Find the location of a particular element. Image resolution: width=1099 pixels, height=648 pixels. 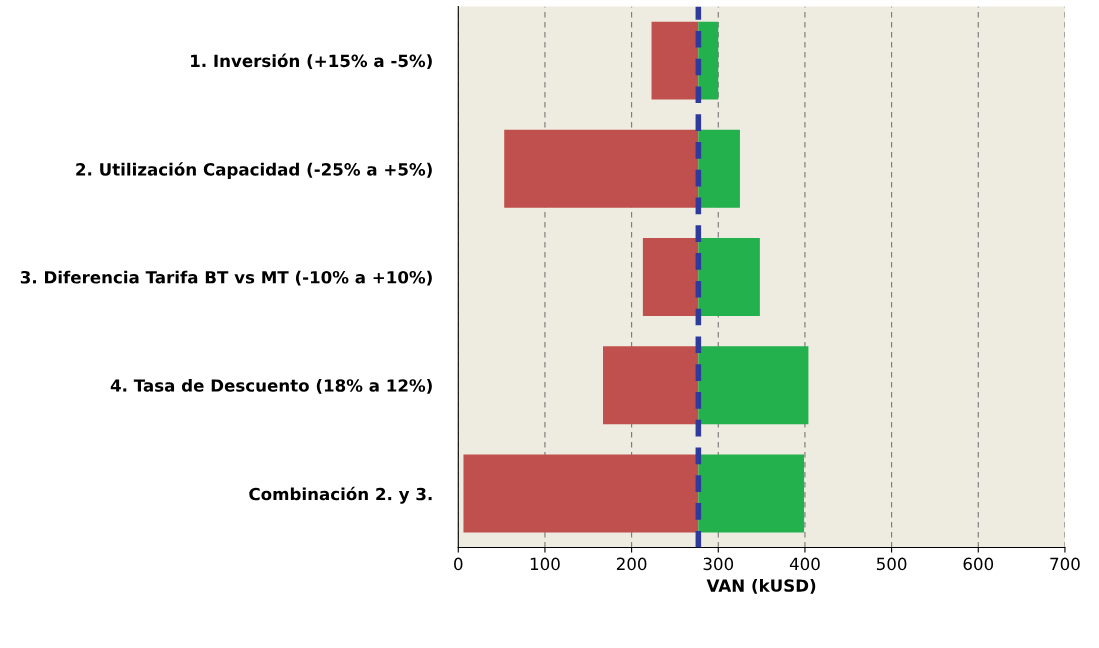

y-tick-label: 2. Utilización Capacidad (-25% a +5%) is located at coordinates (254, 170).